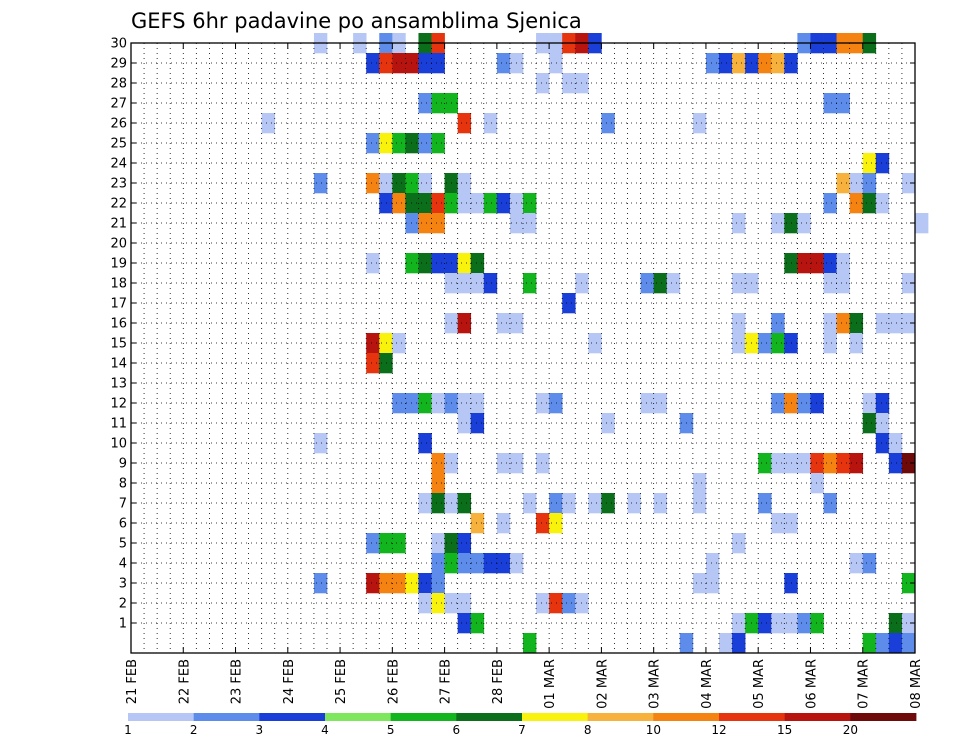 This screenshot has width=960, height=742. Describe the element at coordinates (916, 684) in the screenshot. I see `x-tick-label: 08 MAR` at that location.